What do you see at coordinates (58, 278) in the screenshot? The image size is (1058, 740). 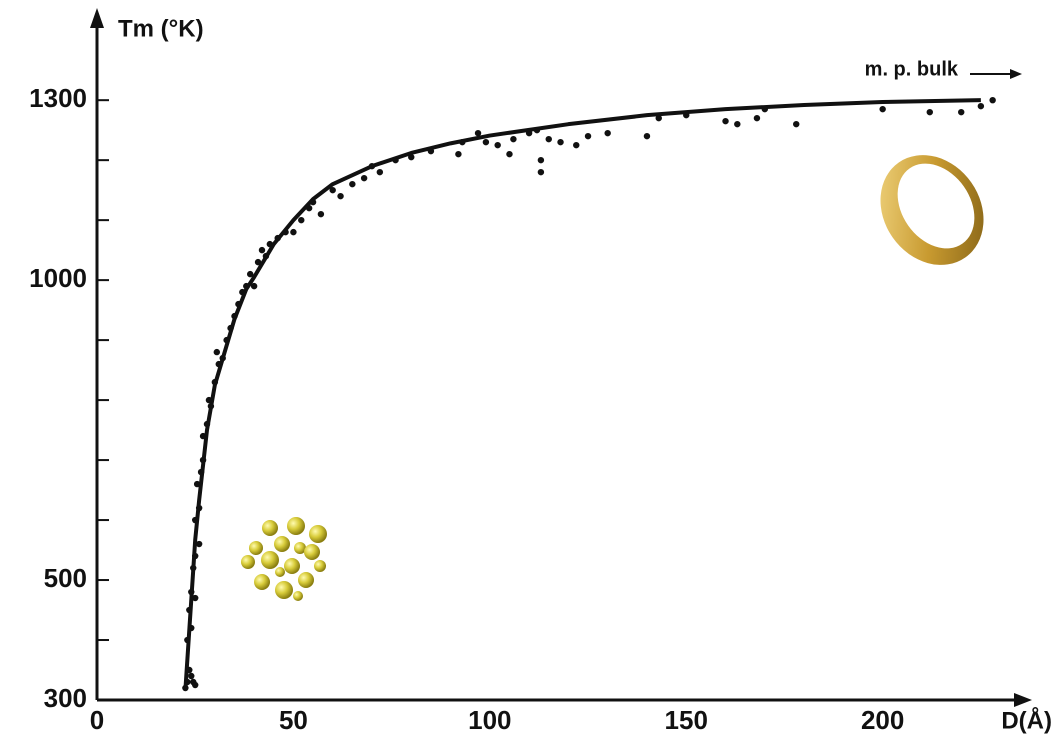 I see `y-tick-label: 1000` at bounding box center [58, 278].